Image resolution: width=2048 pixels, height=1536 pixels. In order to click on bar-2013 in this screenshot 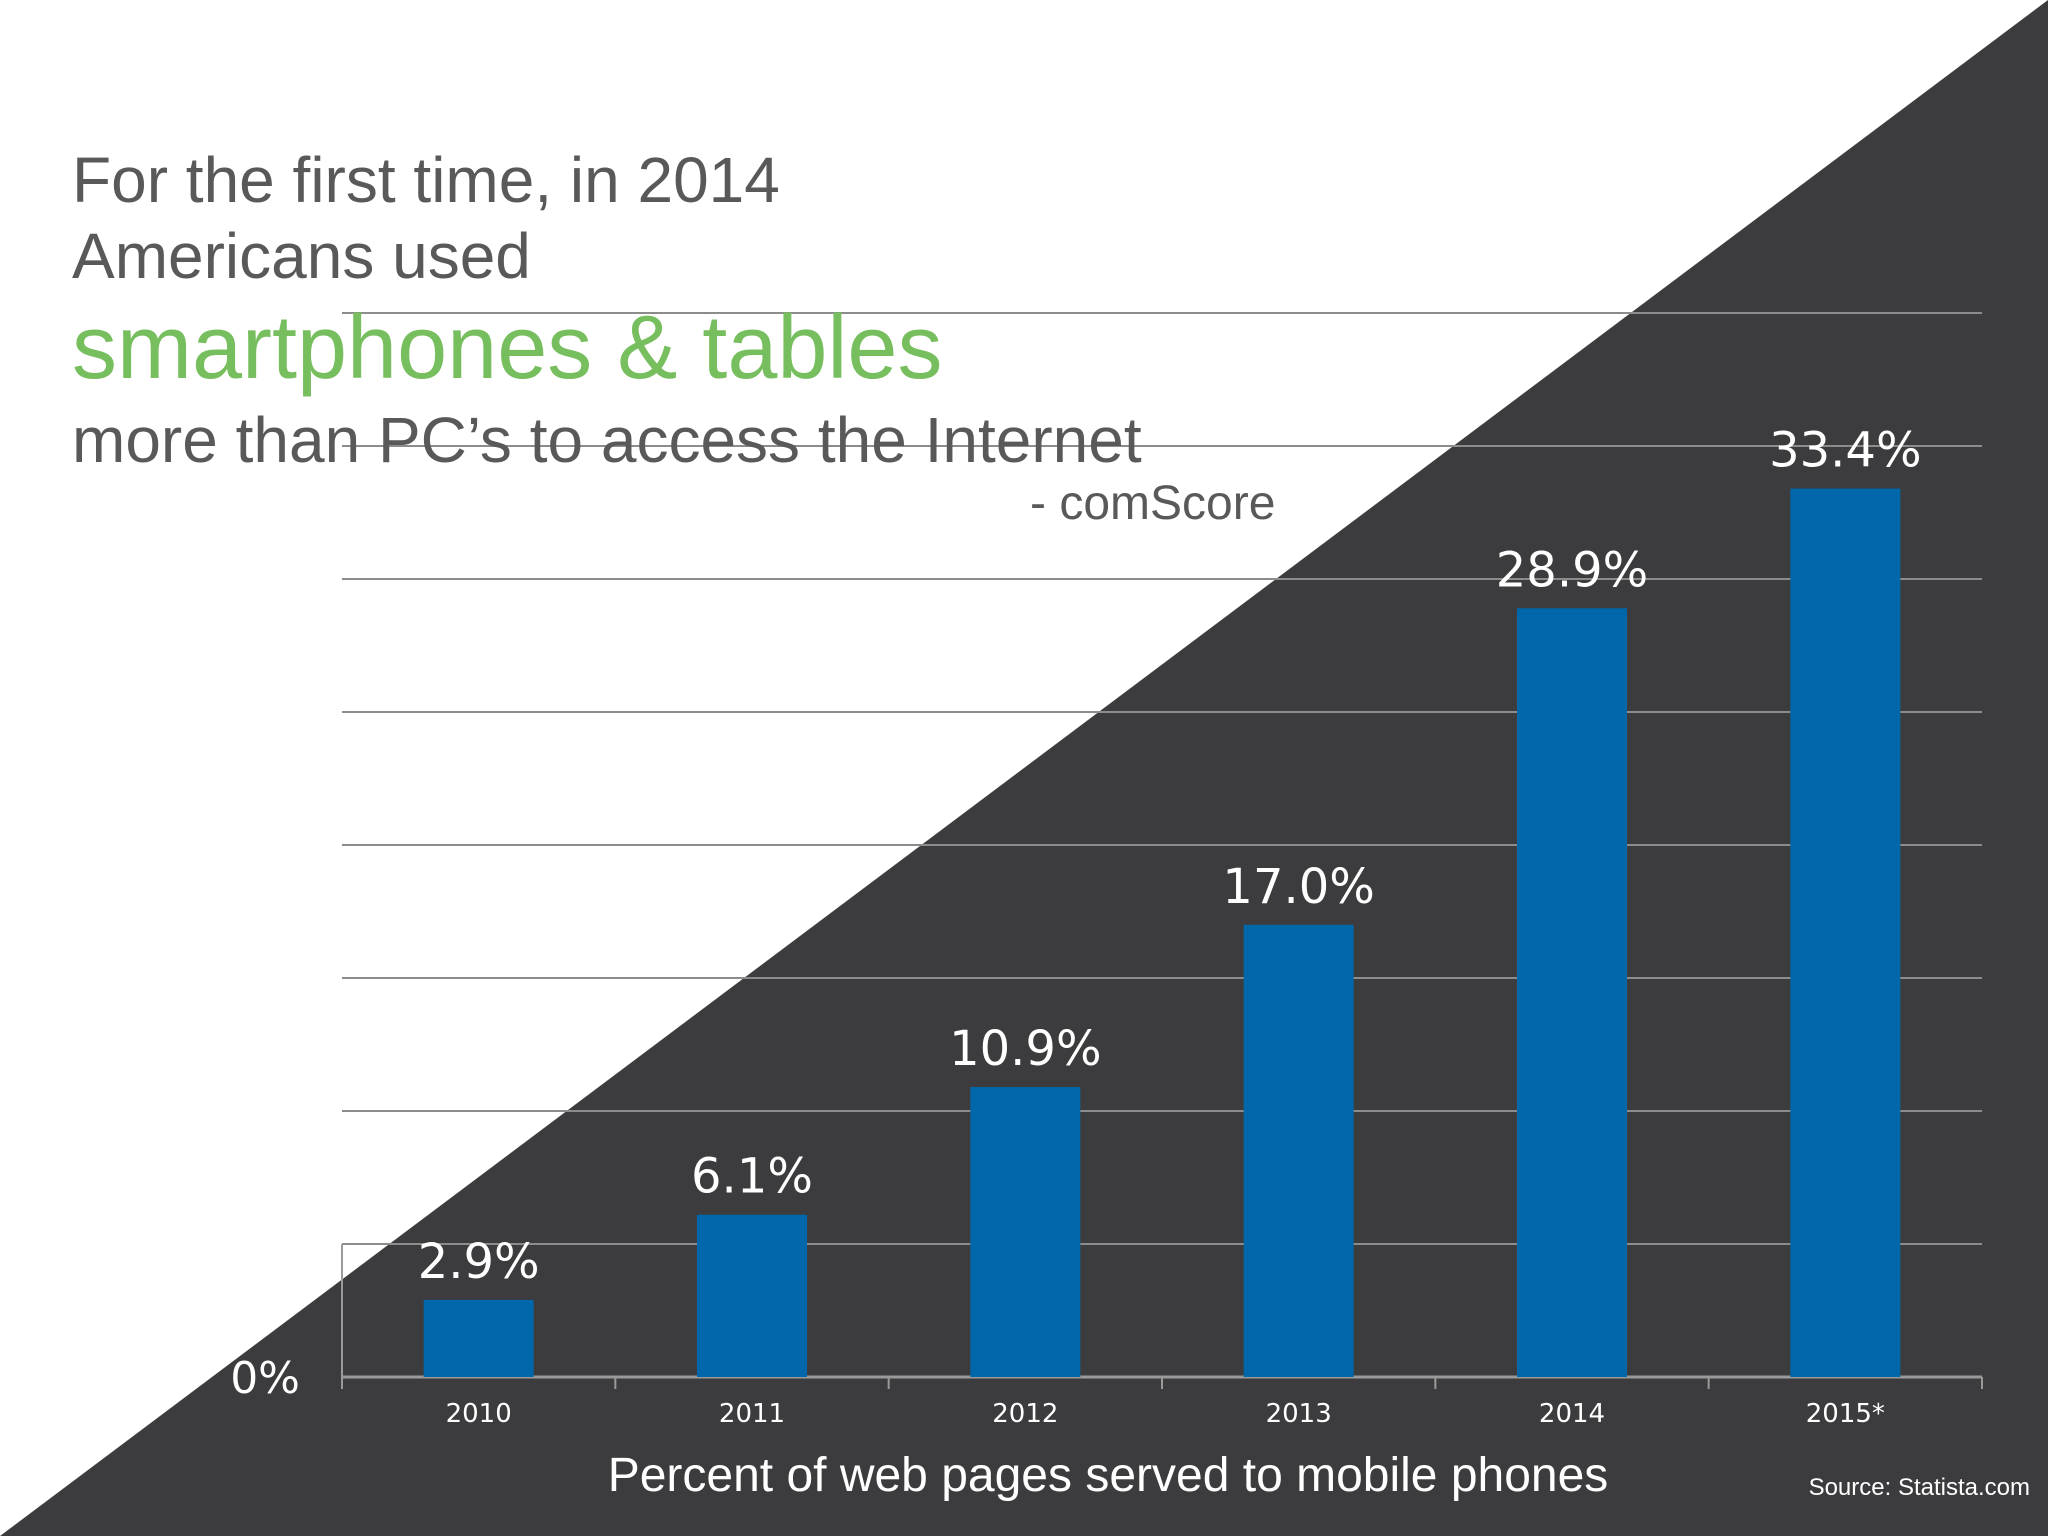, I will do `click(1298, 1150)`.